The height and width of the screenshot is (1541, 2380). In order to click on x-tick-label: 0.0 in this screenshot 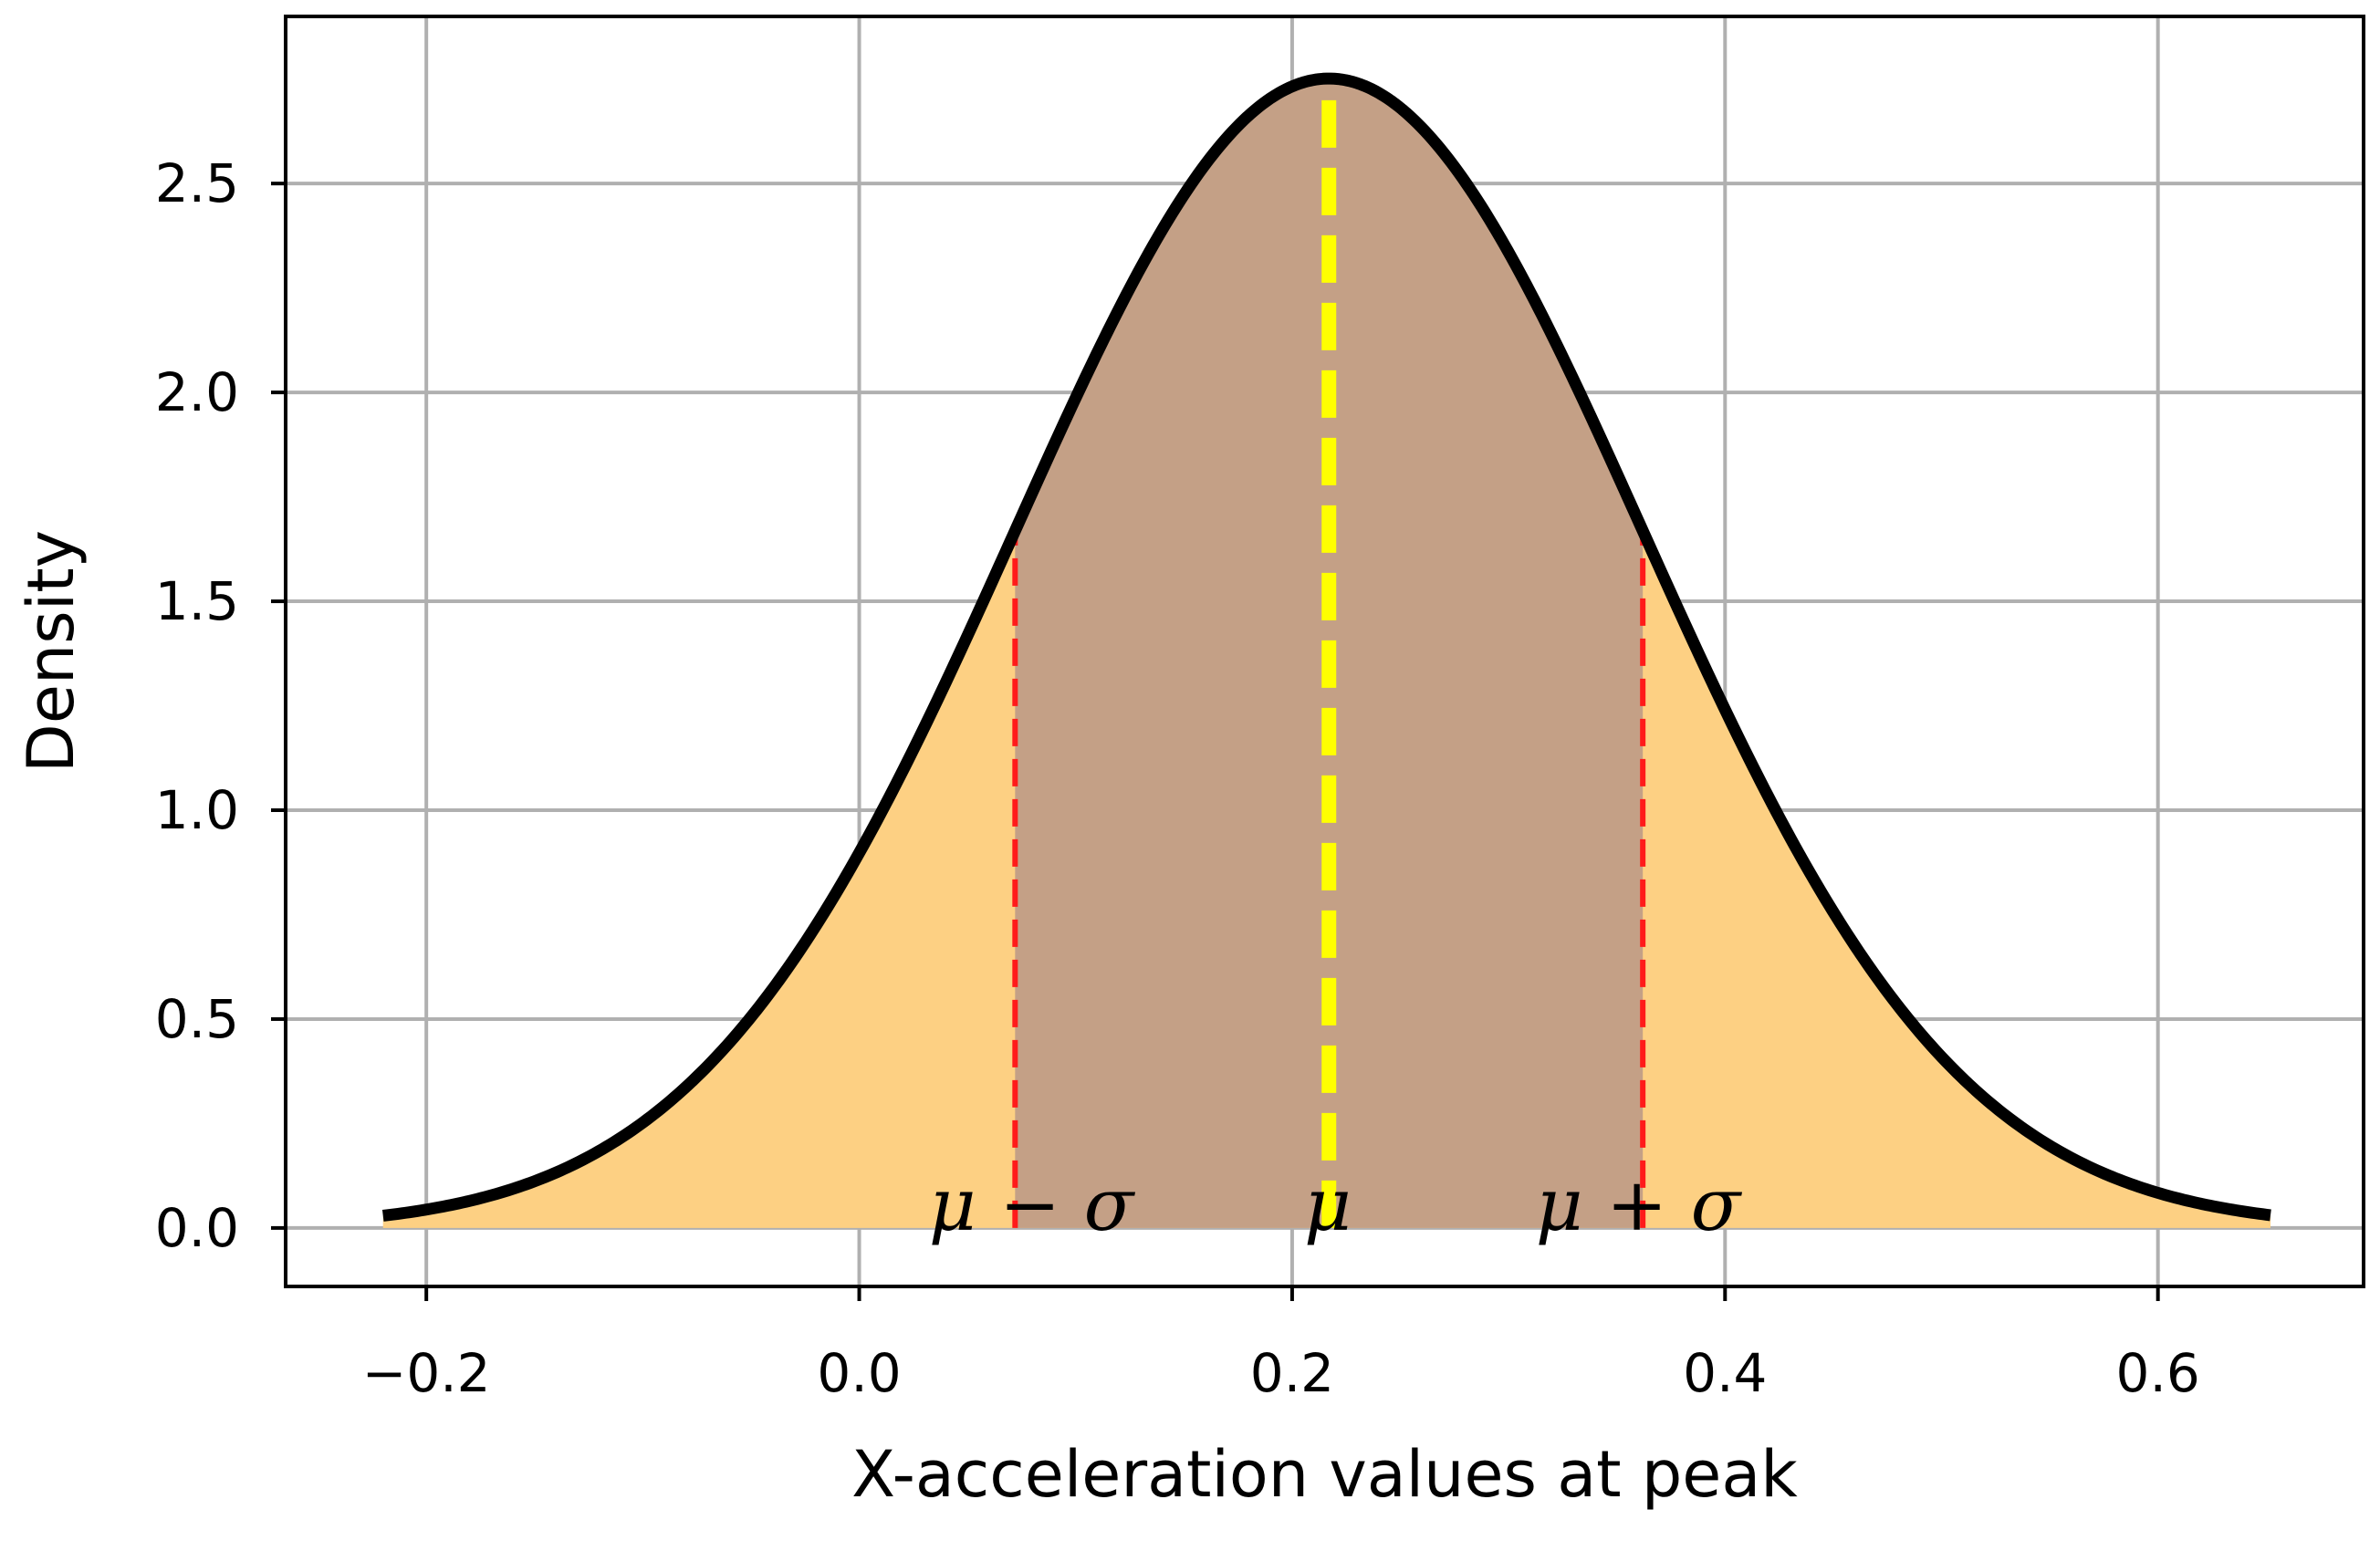, I will do `click(859, 1373)`.